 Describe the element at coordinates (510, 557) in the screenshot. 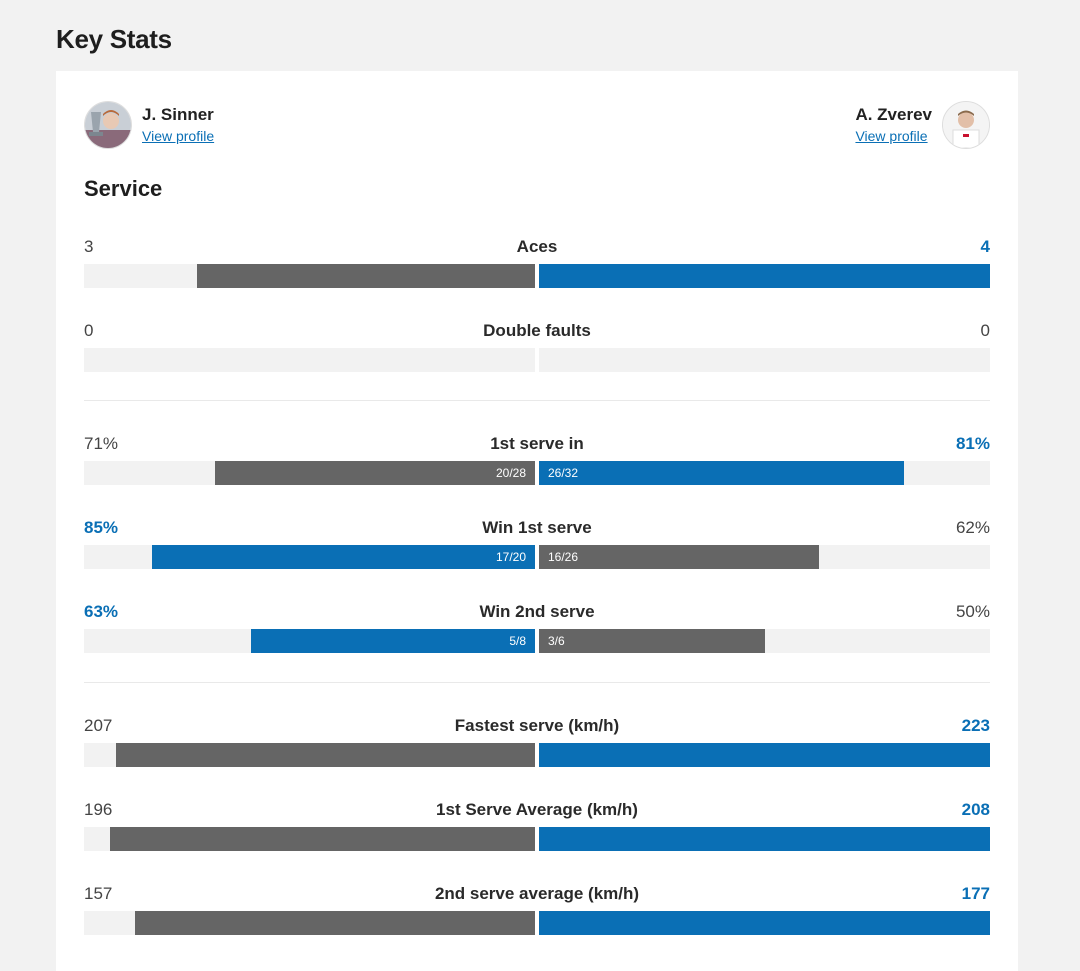

I see `stat-left-fraction: 17/20` at that location.